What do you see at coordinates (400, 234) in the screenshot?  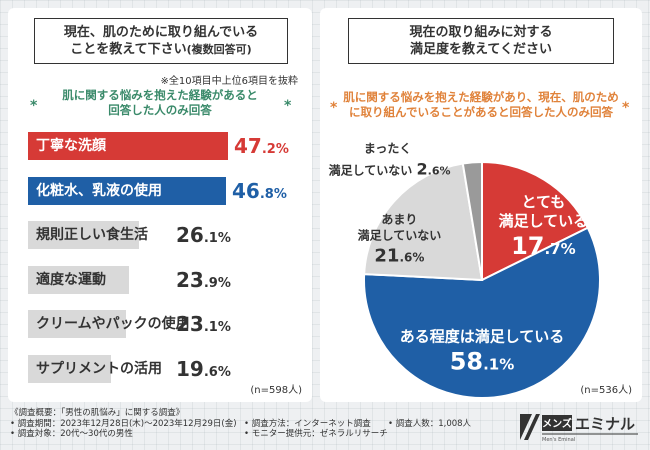 I see `pie-label-text: 満足していない` at bounding box center [400, 234].